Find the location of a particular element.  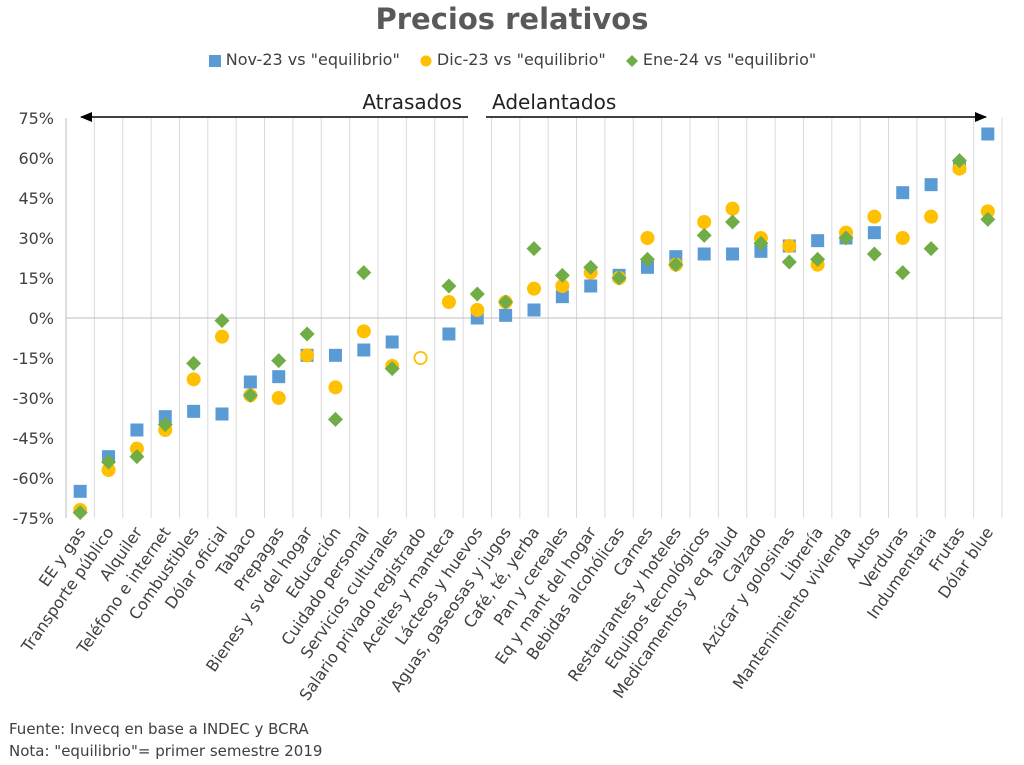

y-tick-labels: 75% 60% 45% 30% 15% 0% -15% -30% -45% -60% -75% is located at coordinates (33, 318).